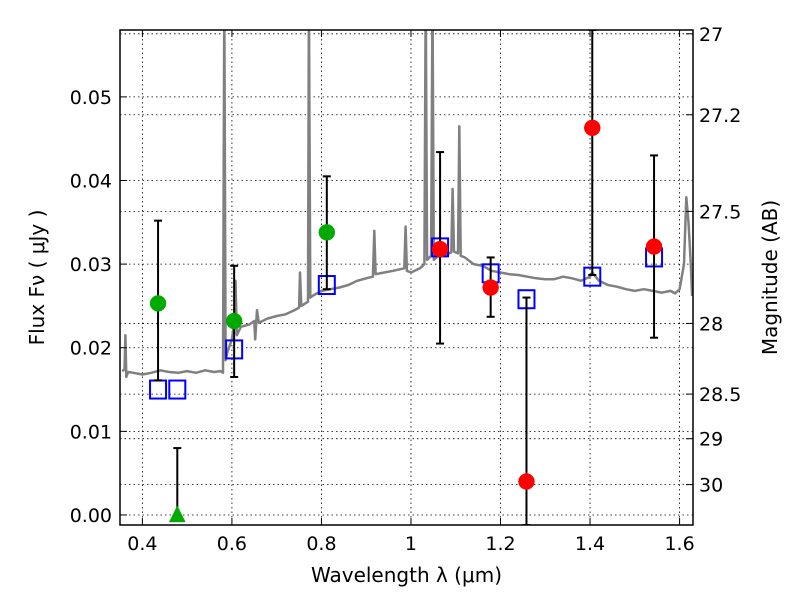 The height and width of the screenshot is (600, 800). What do you see at coordinates (91, 432) in the screenshot?
I see `y-tick-label: 0.01` at bounding box center [91, 432].